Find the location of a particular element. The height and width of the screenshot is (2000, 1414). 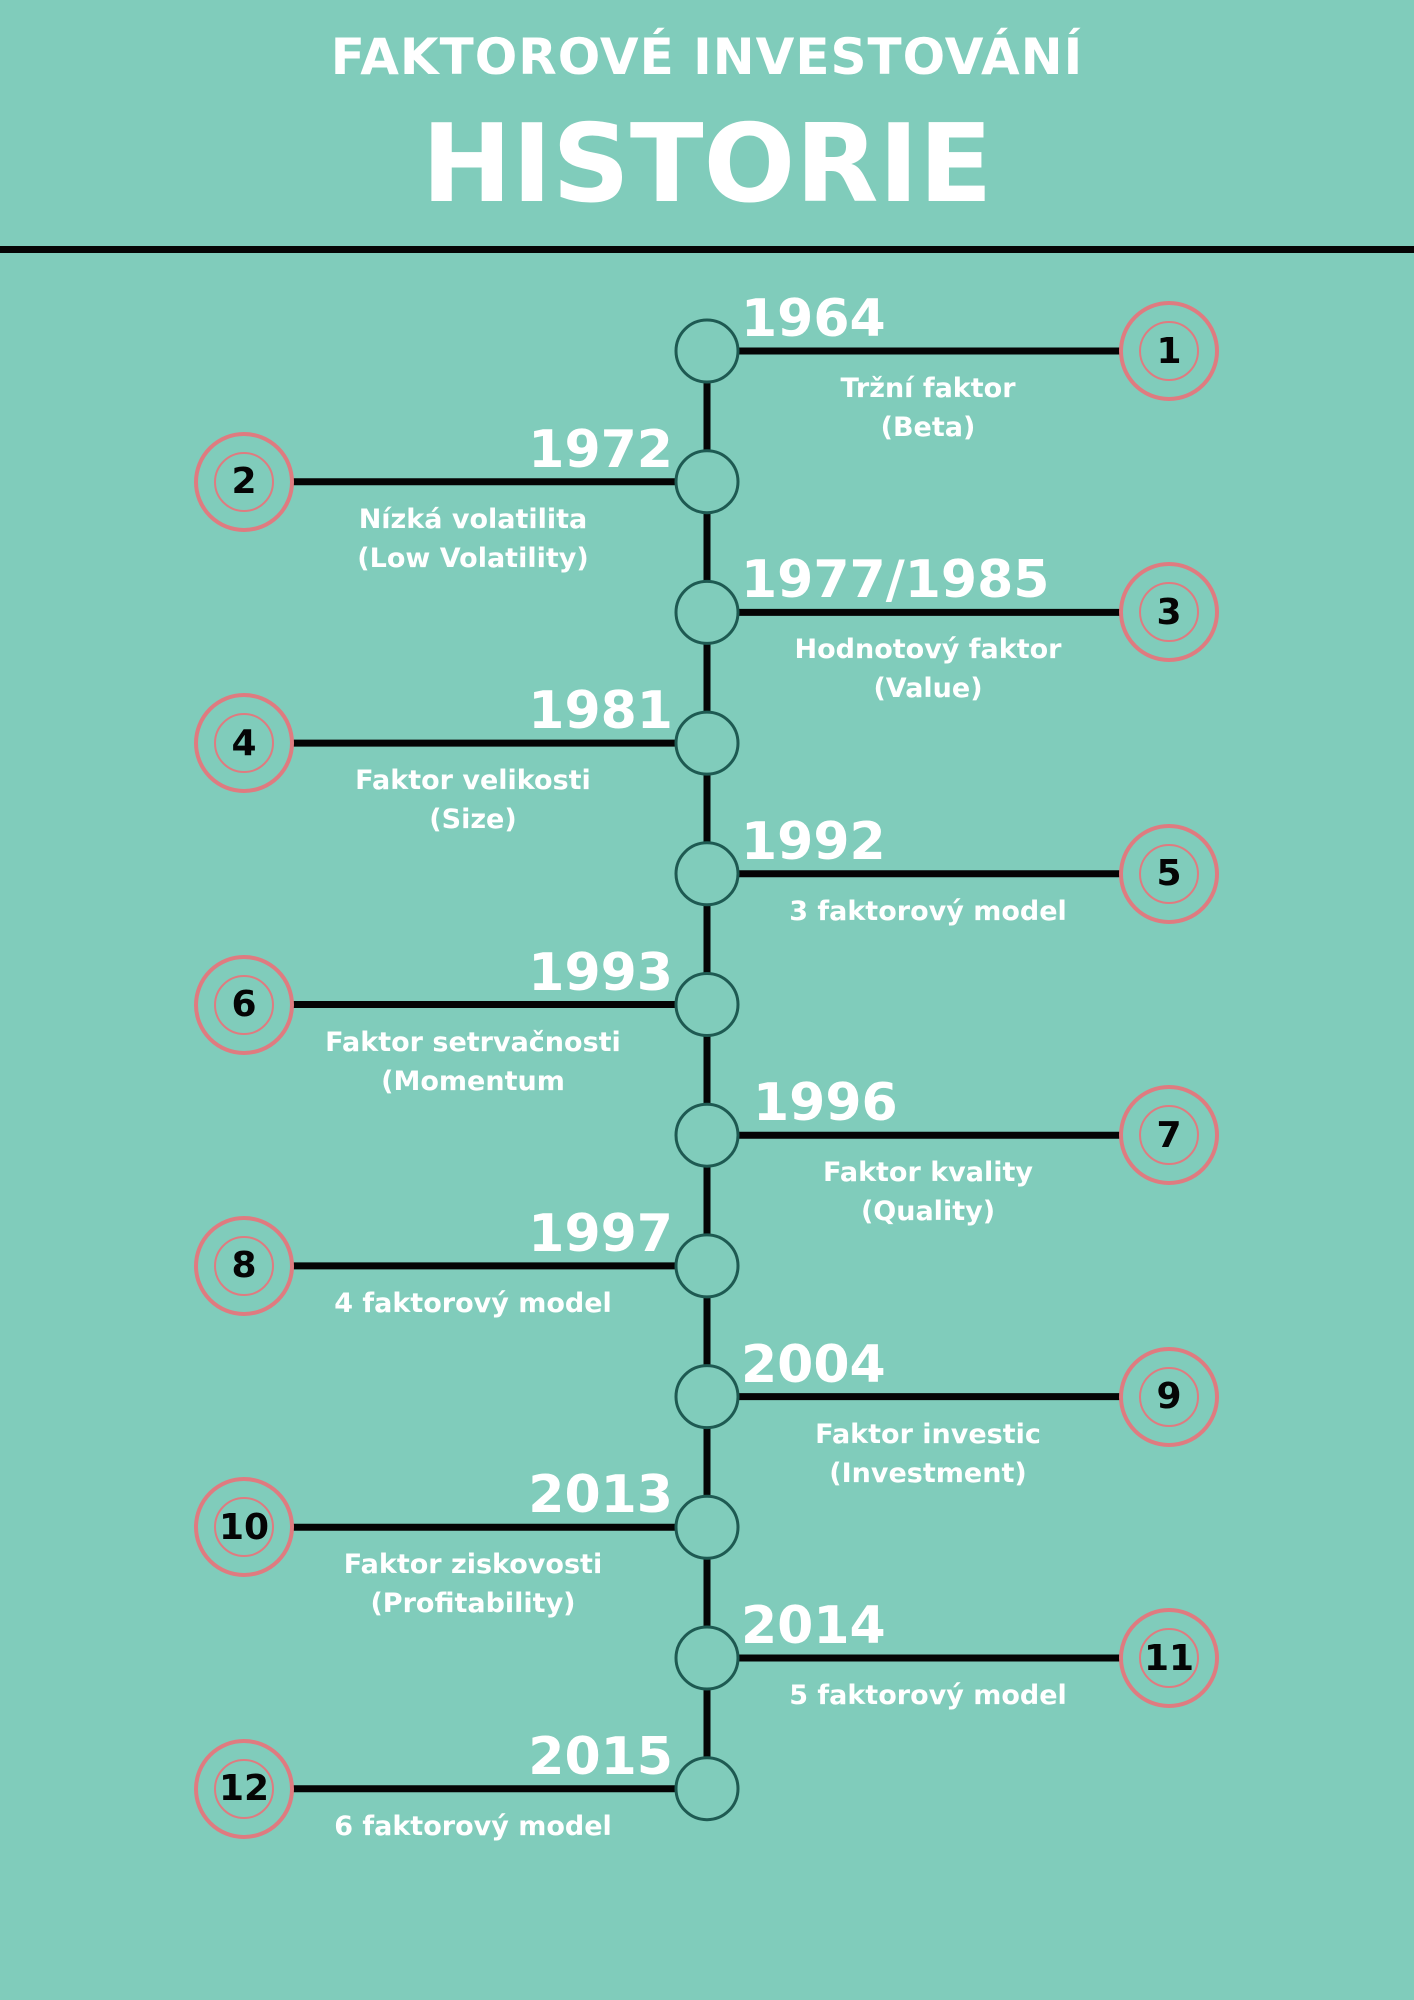

event-number-badge: 11 is located at coordinates (1169, 1658).